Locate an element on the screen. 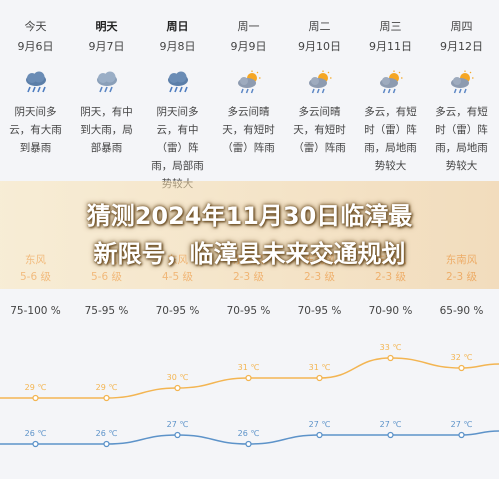  weather-description-line: 雨，局部雨 is located at coordinates (177, 166).